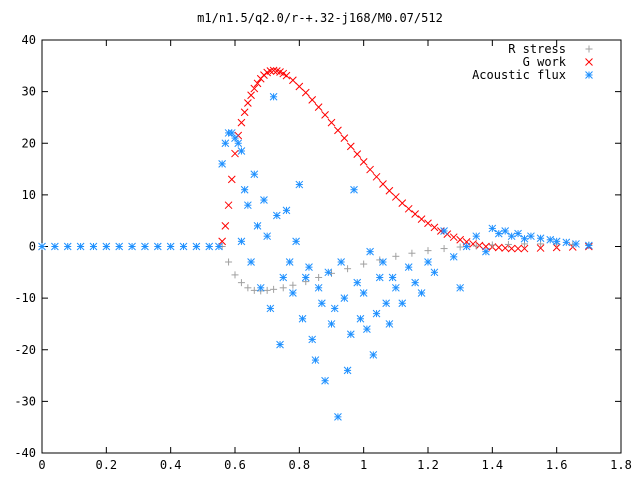 The height and width of the screenshot is (480, 640). I want to click on x-tick-label: 1.6, so click(557, 465).